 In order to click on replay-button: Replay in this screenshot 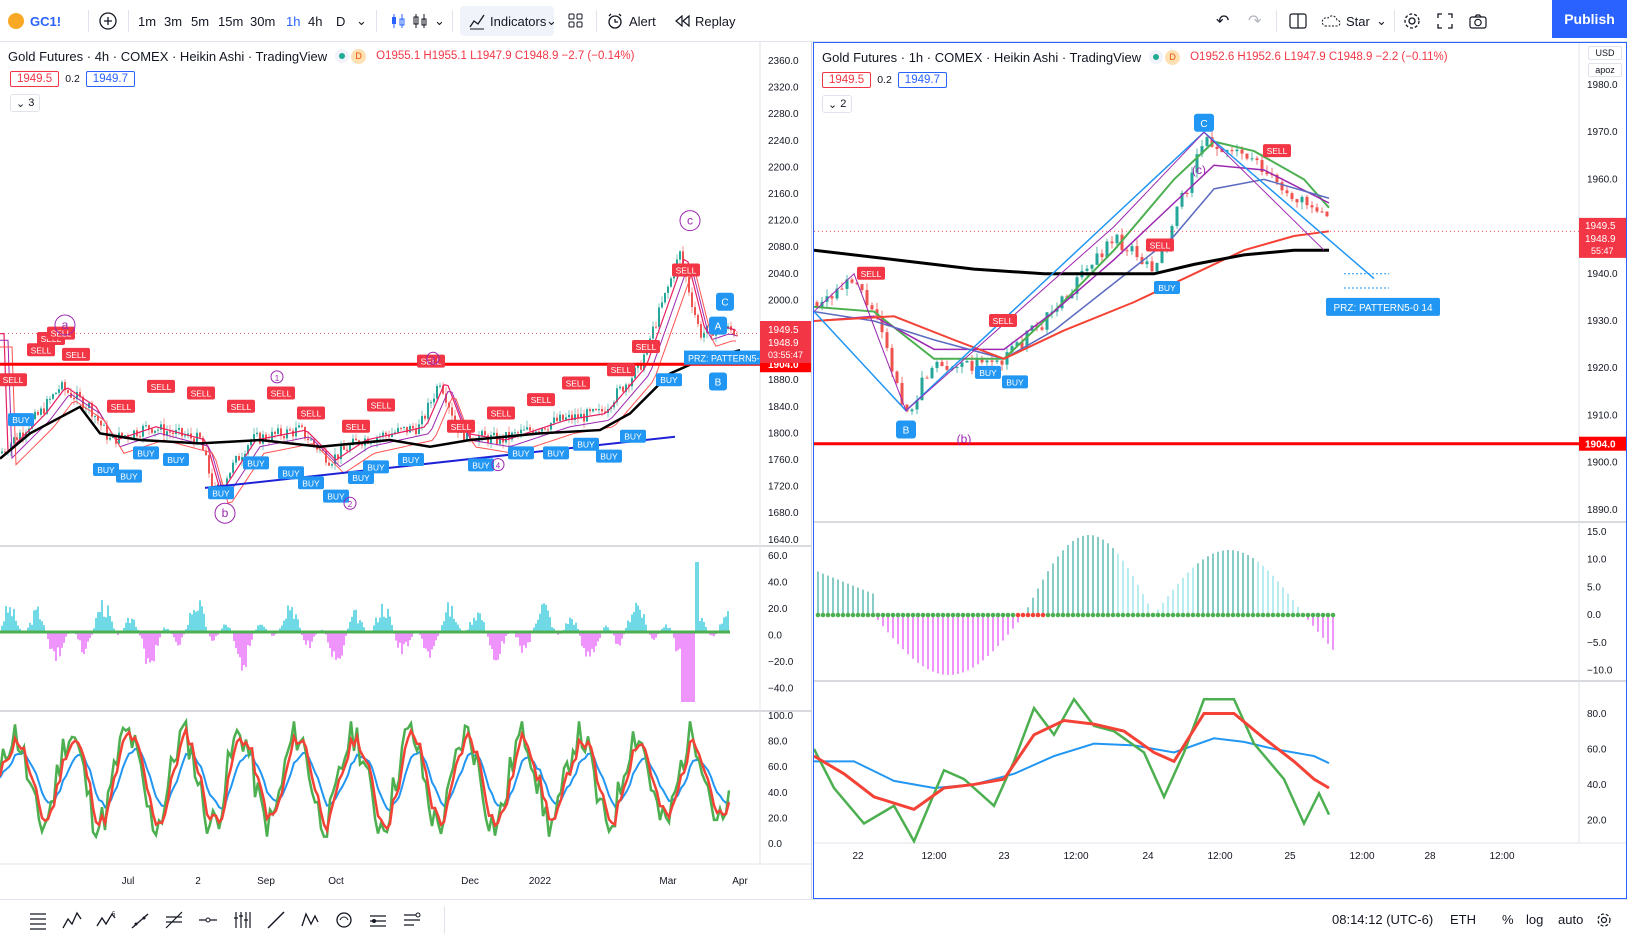, I will do `click(704, 21)`.